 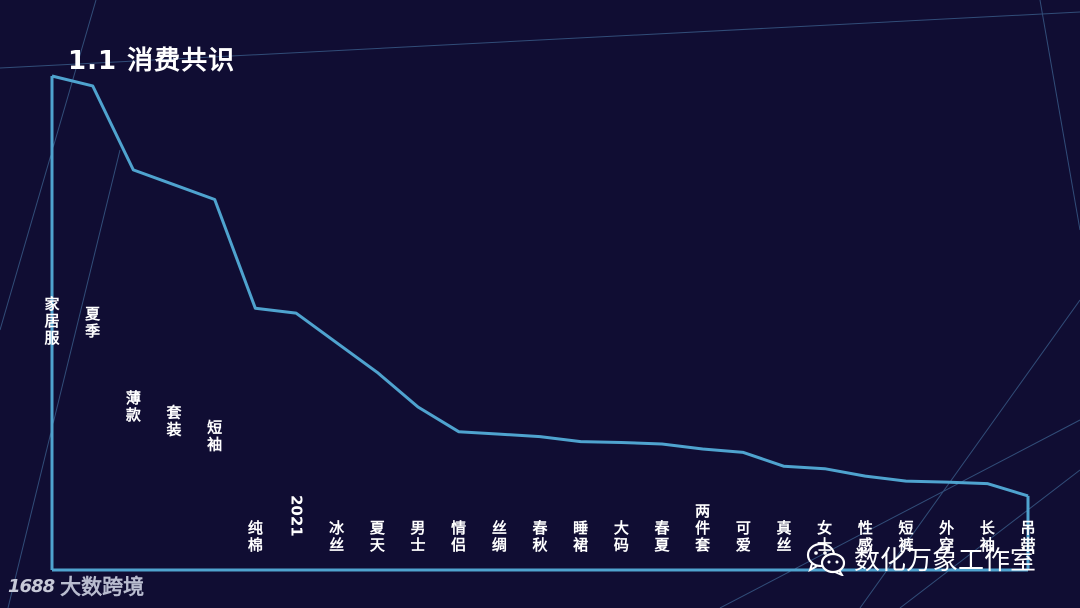 I want to click on brand-text: 大数跨境, so click(x=102, y=587).